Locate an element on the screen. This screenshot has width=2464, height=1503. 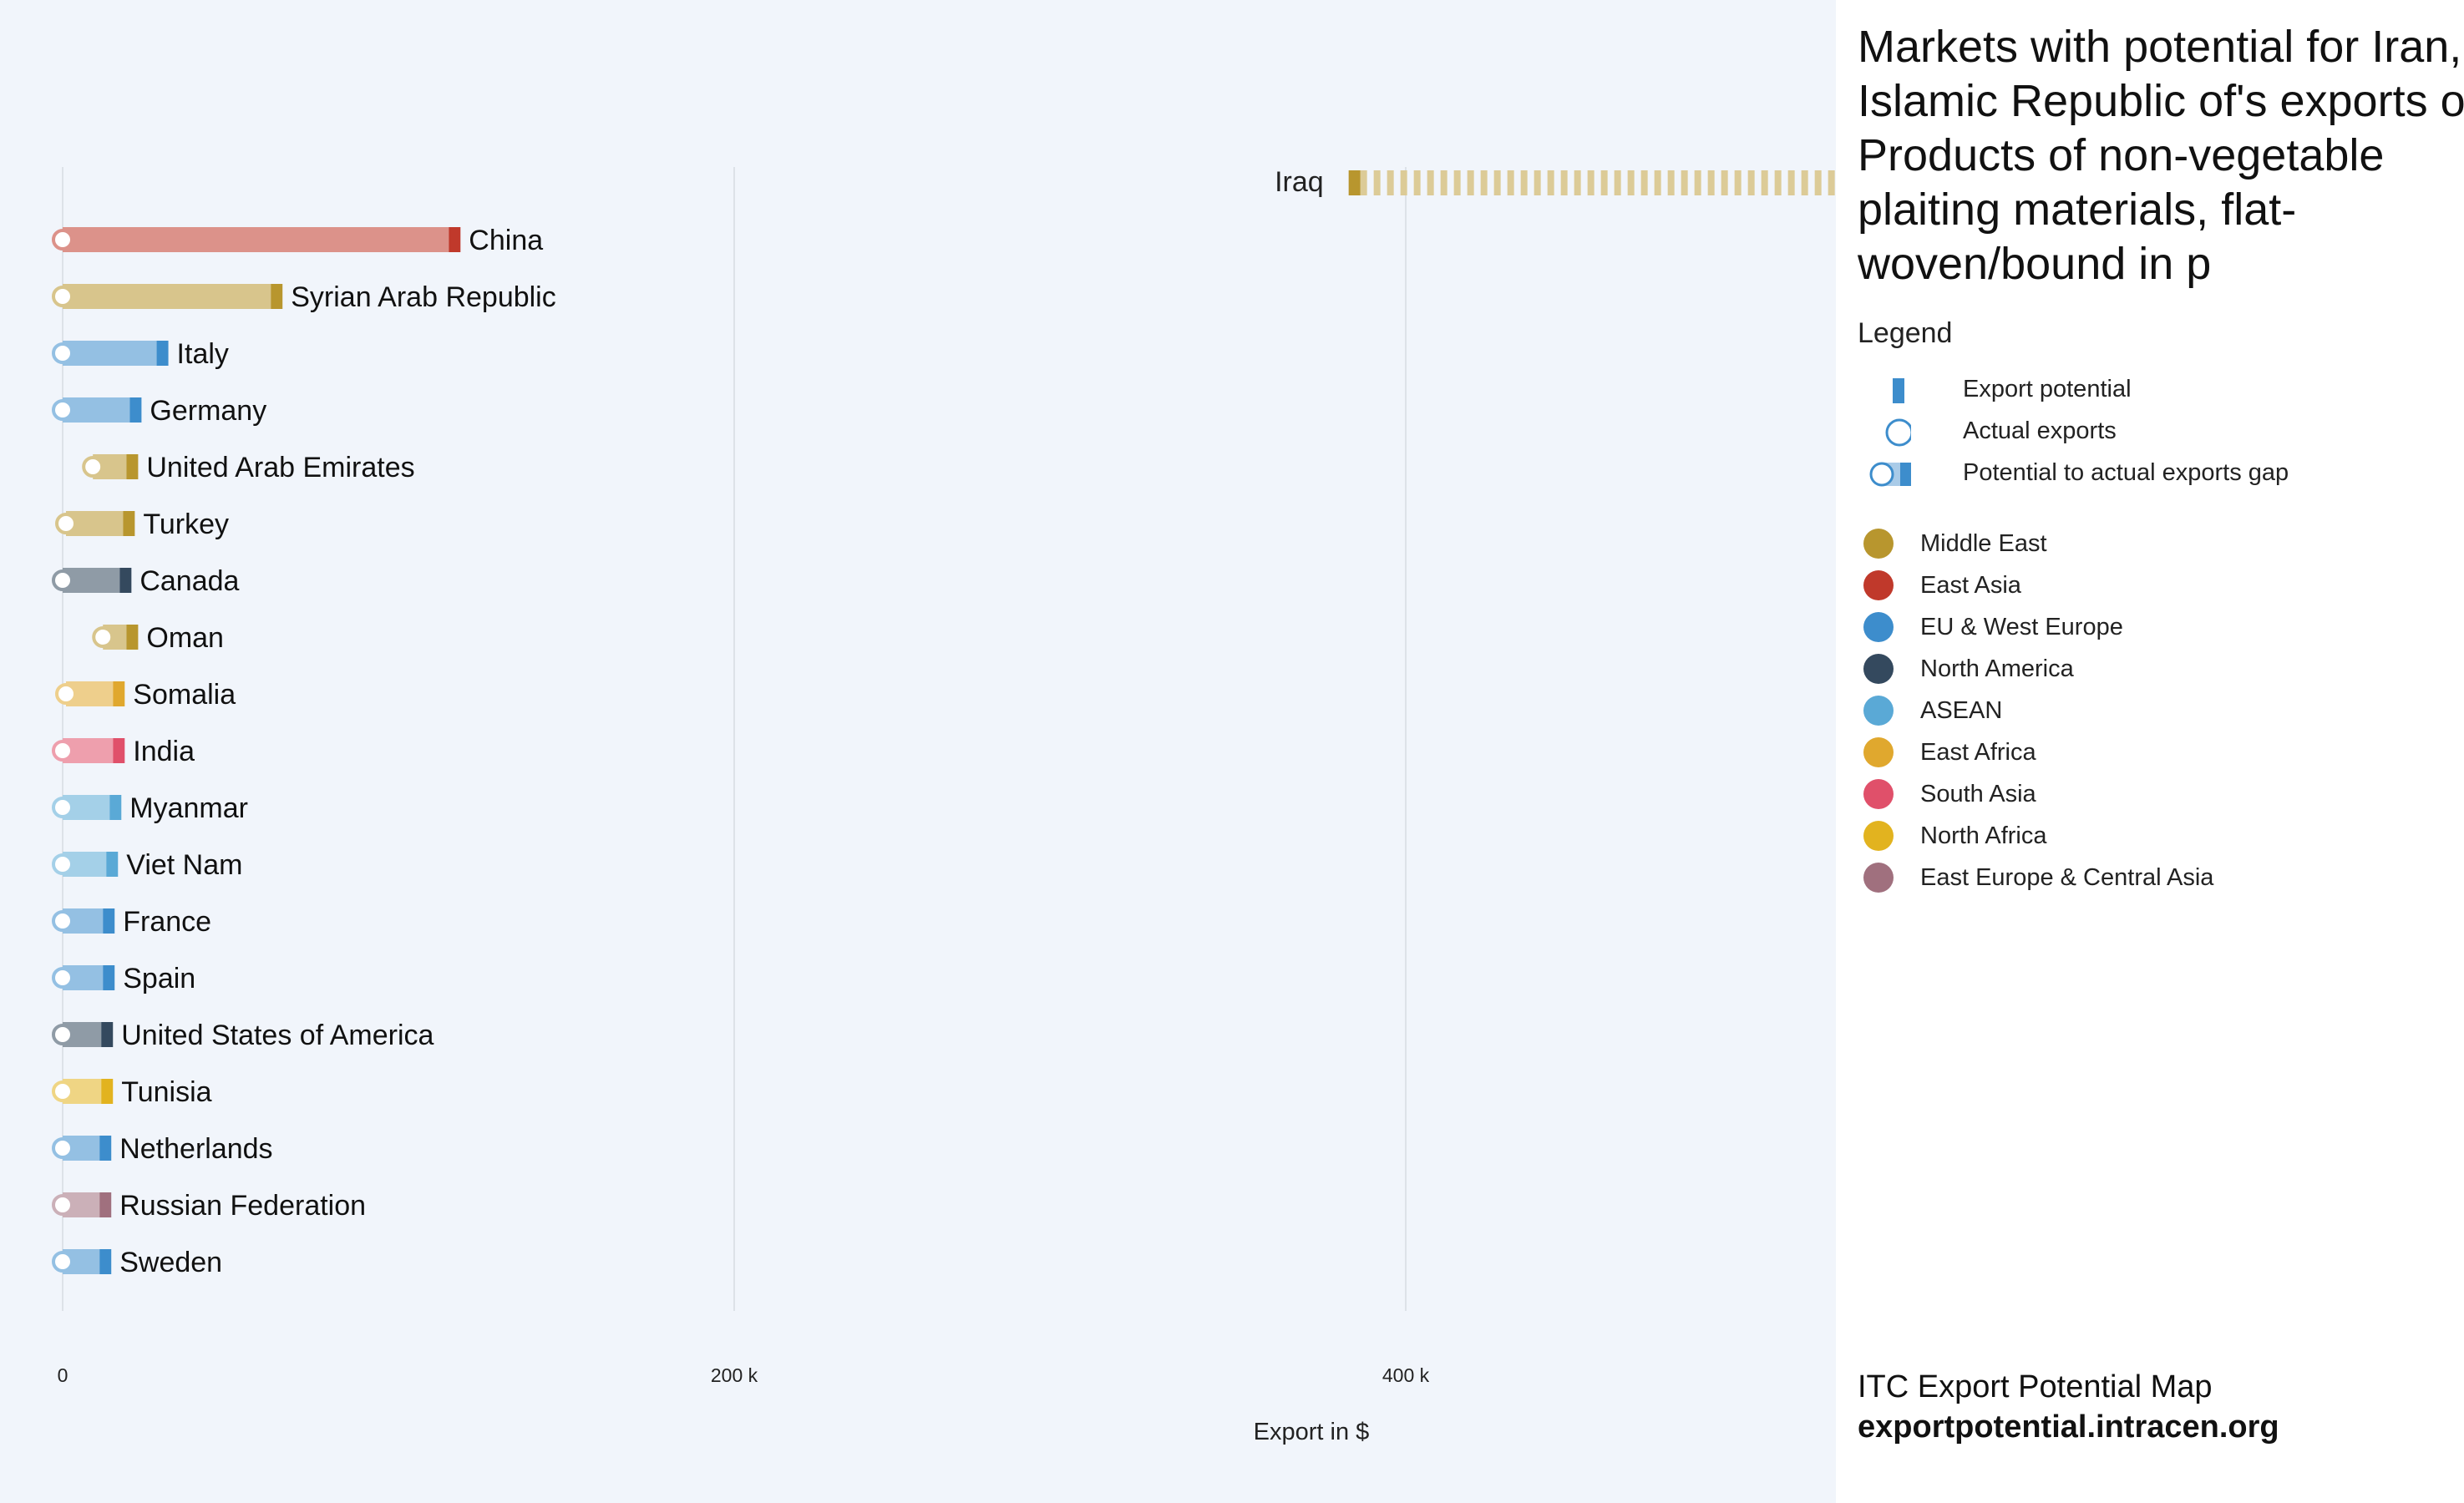
legend-region-label: North Africa is located at coordinates (1984, 835).